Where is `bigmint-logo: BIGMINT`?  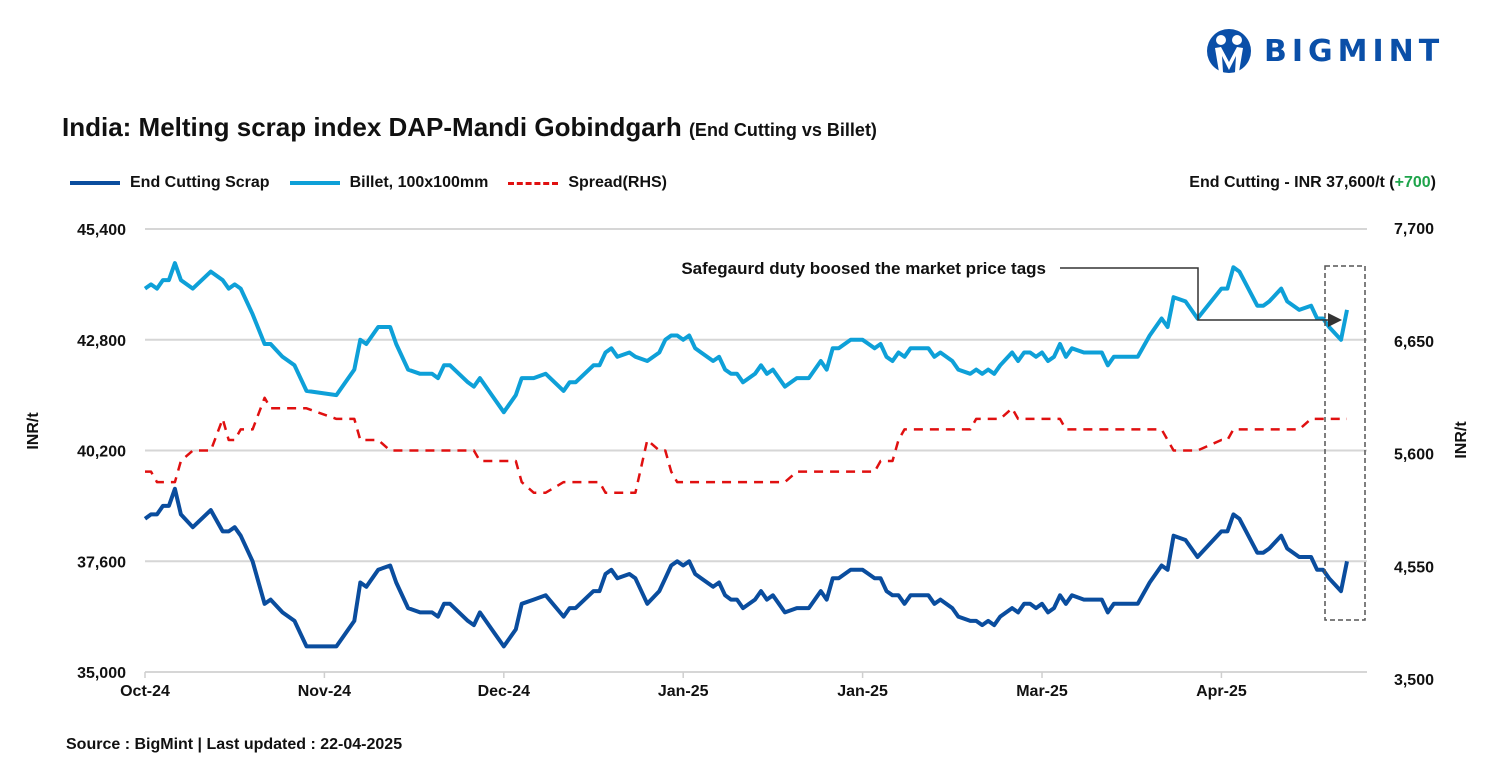
bigmint-logo: BIGMINT is located at coordinates (1325, 51).